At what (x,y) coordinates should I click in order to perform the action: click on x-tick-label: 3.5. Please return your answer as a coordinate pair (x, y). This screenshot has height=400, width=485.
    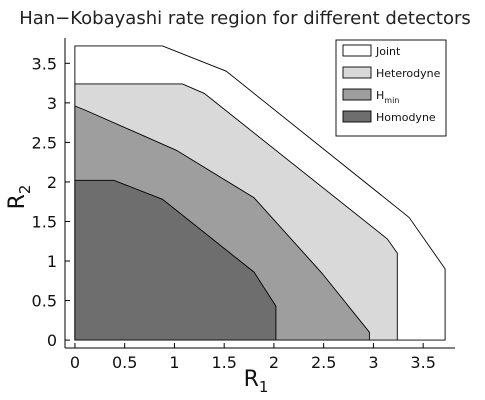
    Looking at the image, I should click on (422, 362).